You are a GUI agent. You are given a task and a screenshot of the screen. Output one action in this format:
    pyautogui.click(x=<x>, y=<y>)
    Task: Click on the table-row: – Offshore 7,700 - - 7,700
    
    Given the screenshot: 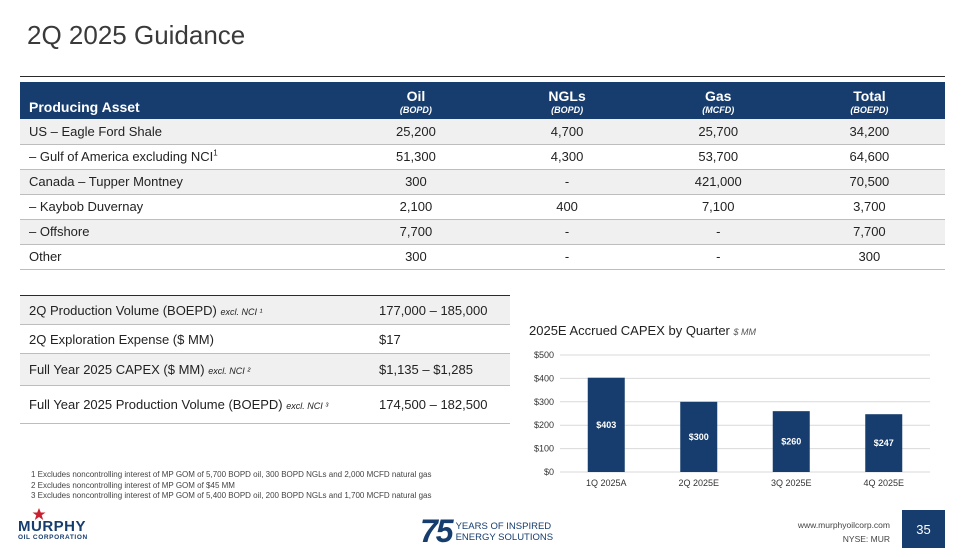 What is the action you would take?
    pyautogui.click(x=482, y=232)
    